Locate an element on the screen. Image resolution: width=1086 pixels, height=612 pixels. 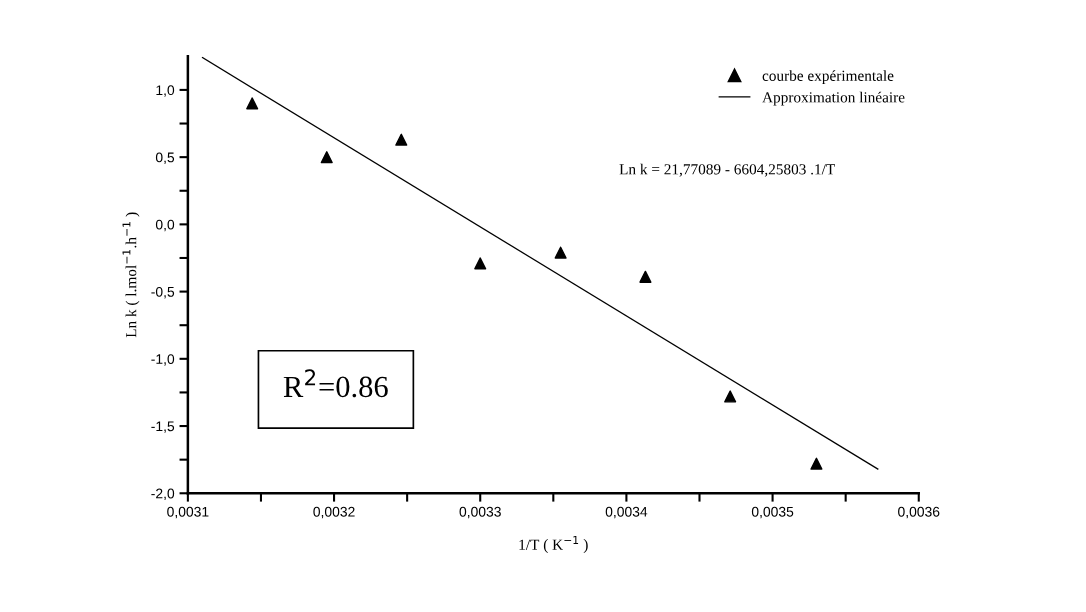
y-tick-label: -2,0 is located at coordinates (163, 494).